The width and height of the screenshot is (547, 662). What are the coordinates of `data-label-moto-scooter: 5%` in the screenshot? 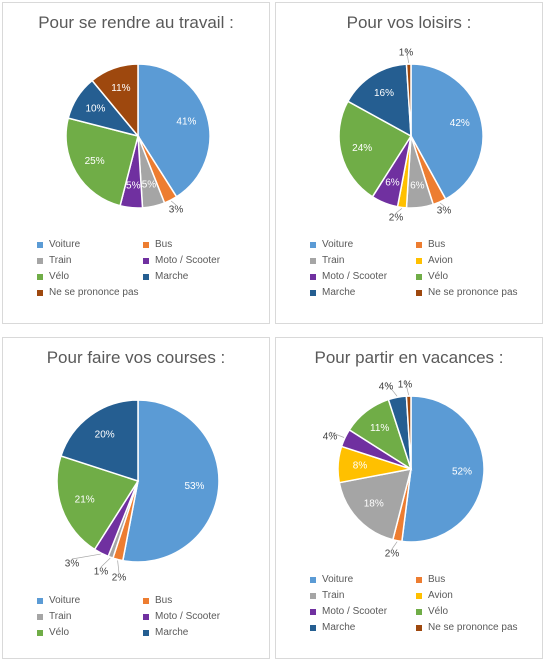 It's located at (133, 186).